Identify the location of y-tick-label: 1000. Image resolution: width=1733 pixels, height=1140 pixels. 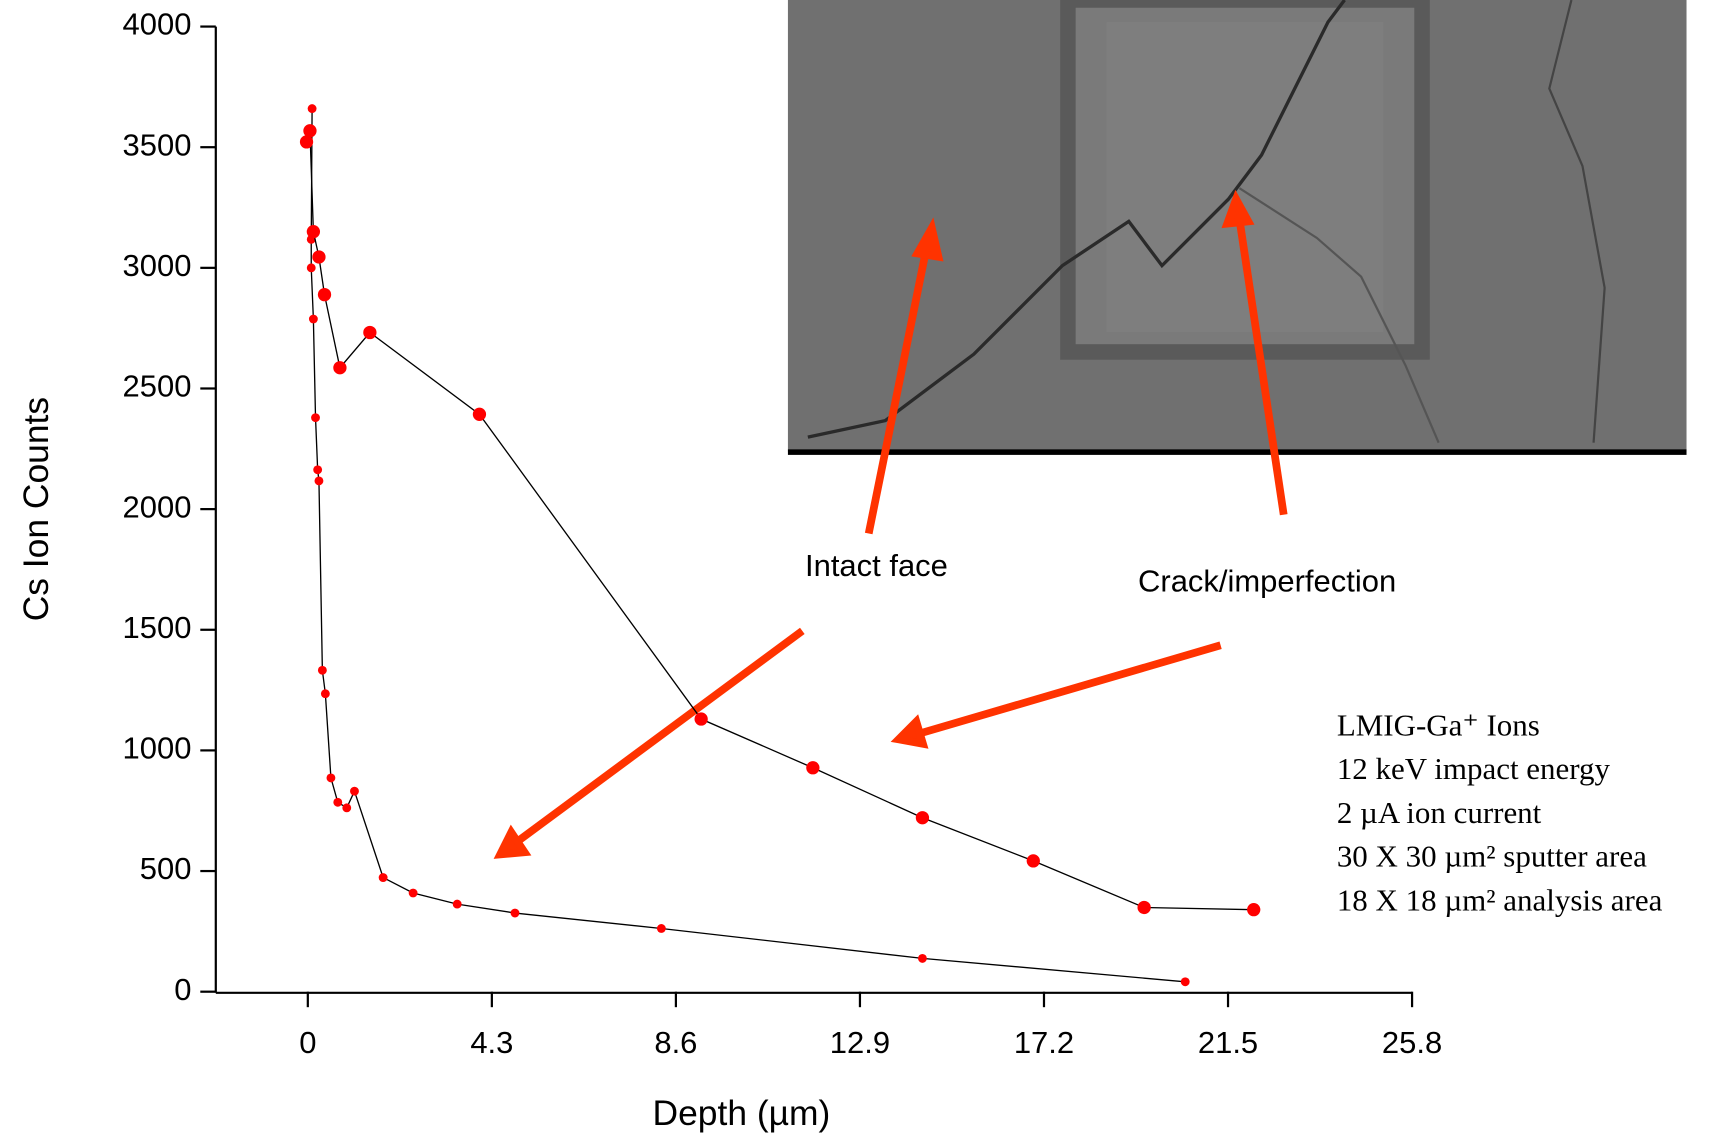
(157, 748).